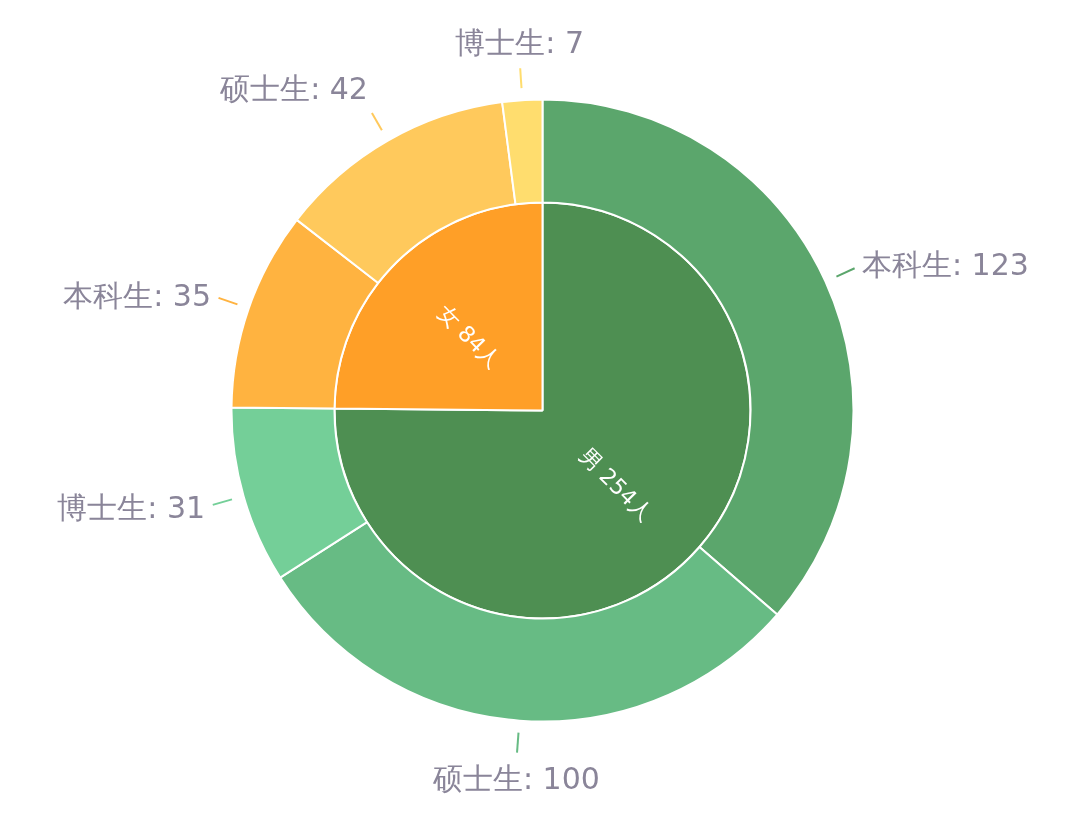 The height and width of the screenshot is (839, 1080). Describe the element at coordinates (137, 295) in the screenshot. I see `data-label: 本科生: 35` at that location.